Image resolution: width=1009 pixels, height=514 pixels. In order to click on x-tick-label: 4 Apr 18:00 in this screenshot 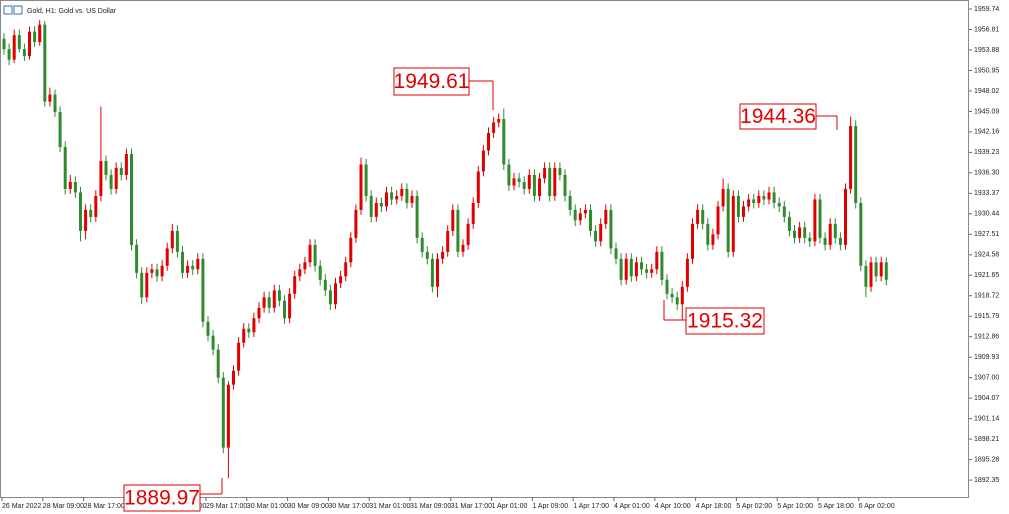, I will do `click(714, 506)`.